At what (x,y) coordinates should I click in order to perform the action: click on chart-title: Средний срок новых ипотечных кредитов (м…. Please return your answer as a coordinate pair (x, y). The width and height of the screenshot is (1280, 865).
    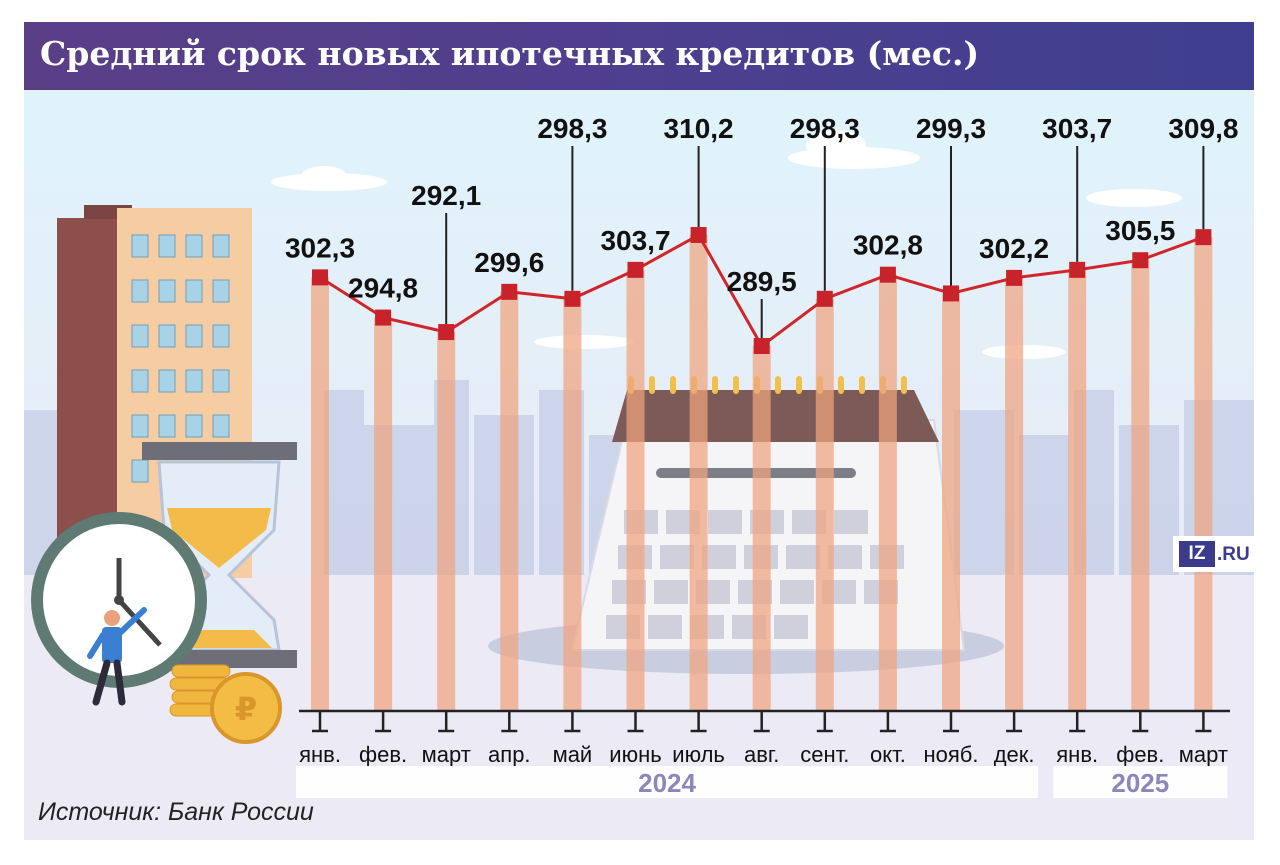
    Looking at the image, I should click on (510, 53).